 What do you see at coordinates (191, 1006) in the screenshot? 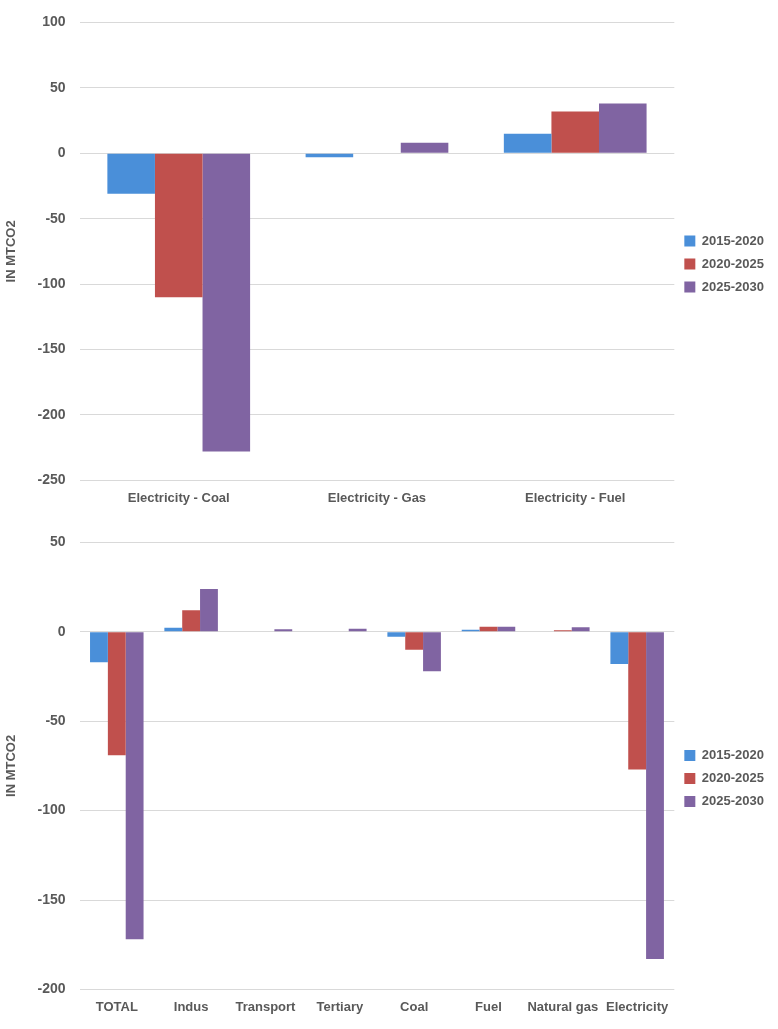
I see `x-tick-label: Indus` at bounding box center [191, 1006].